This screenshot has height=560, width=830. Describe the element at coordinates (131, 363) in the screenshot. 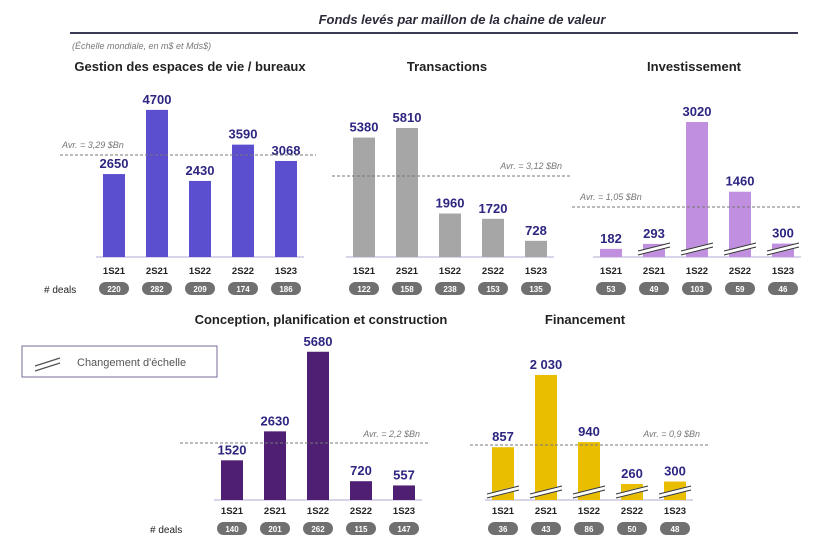

I see `legend-label: Changement d'échelle` at that location.